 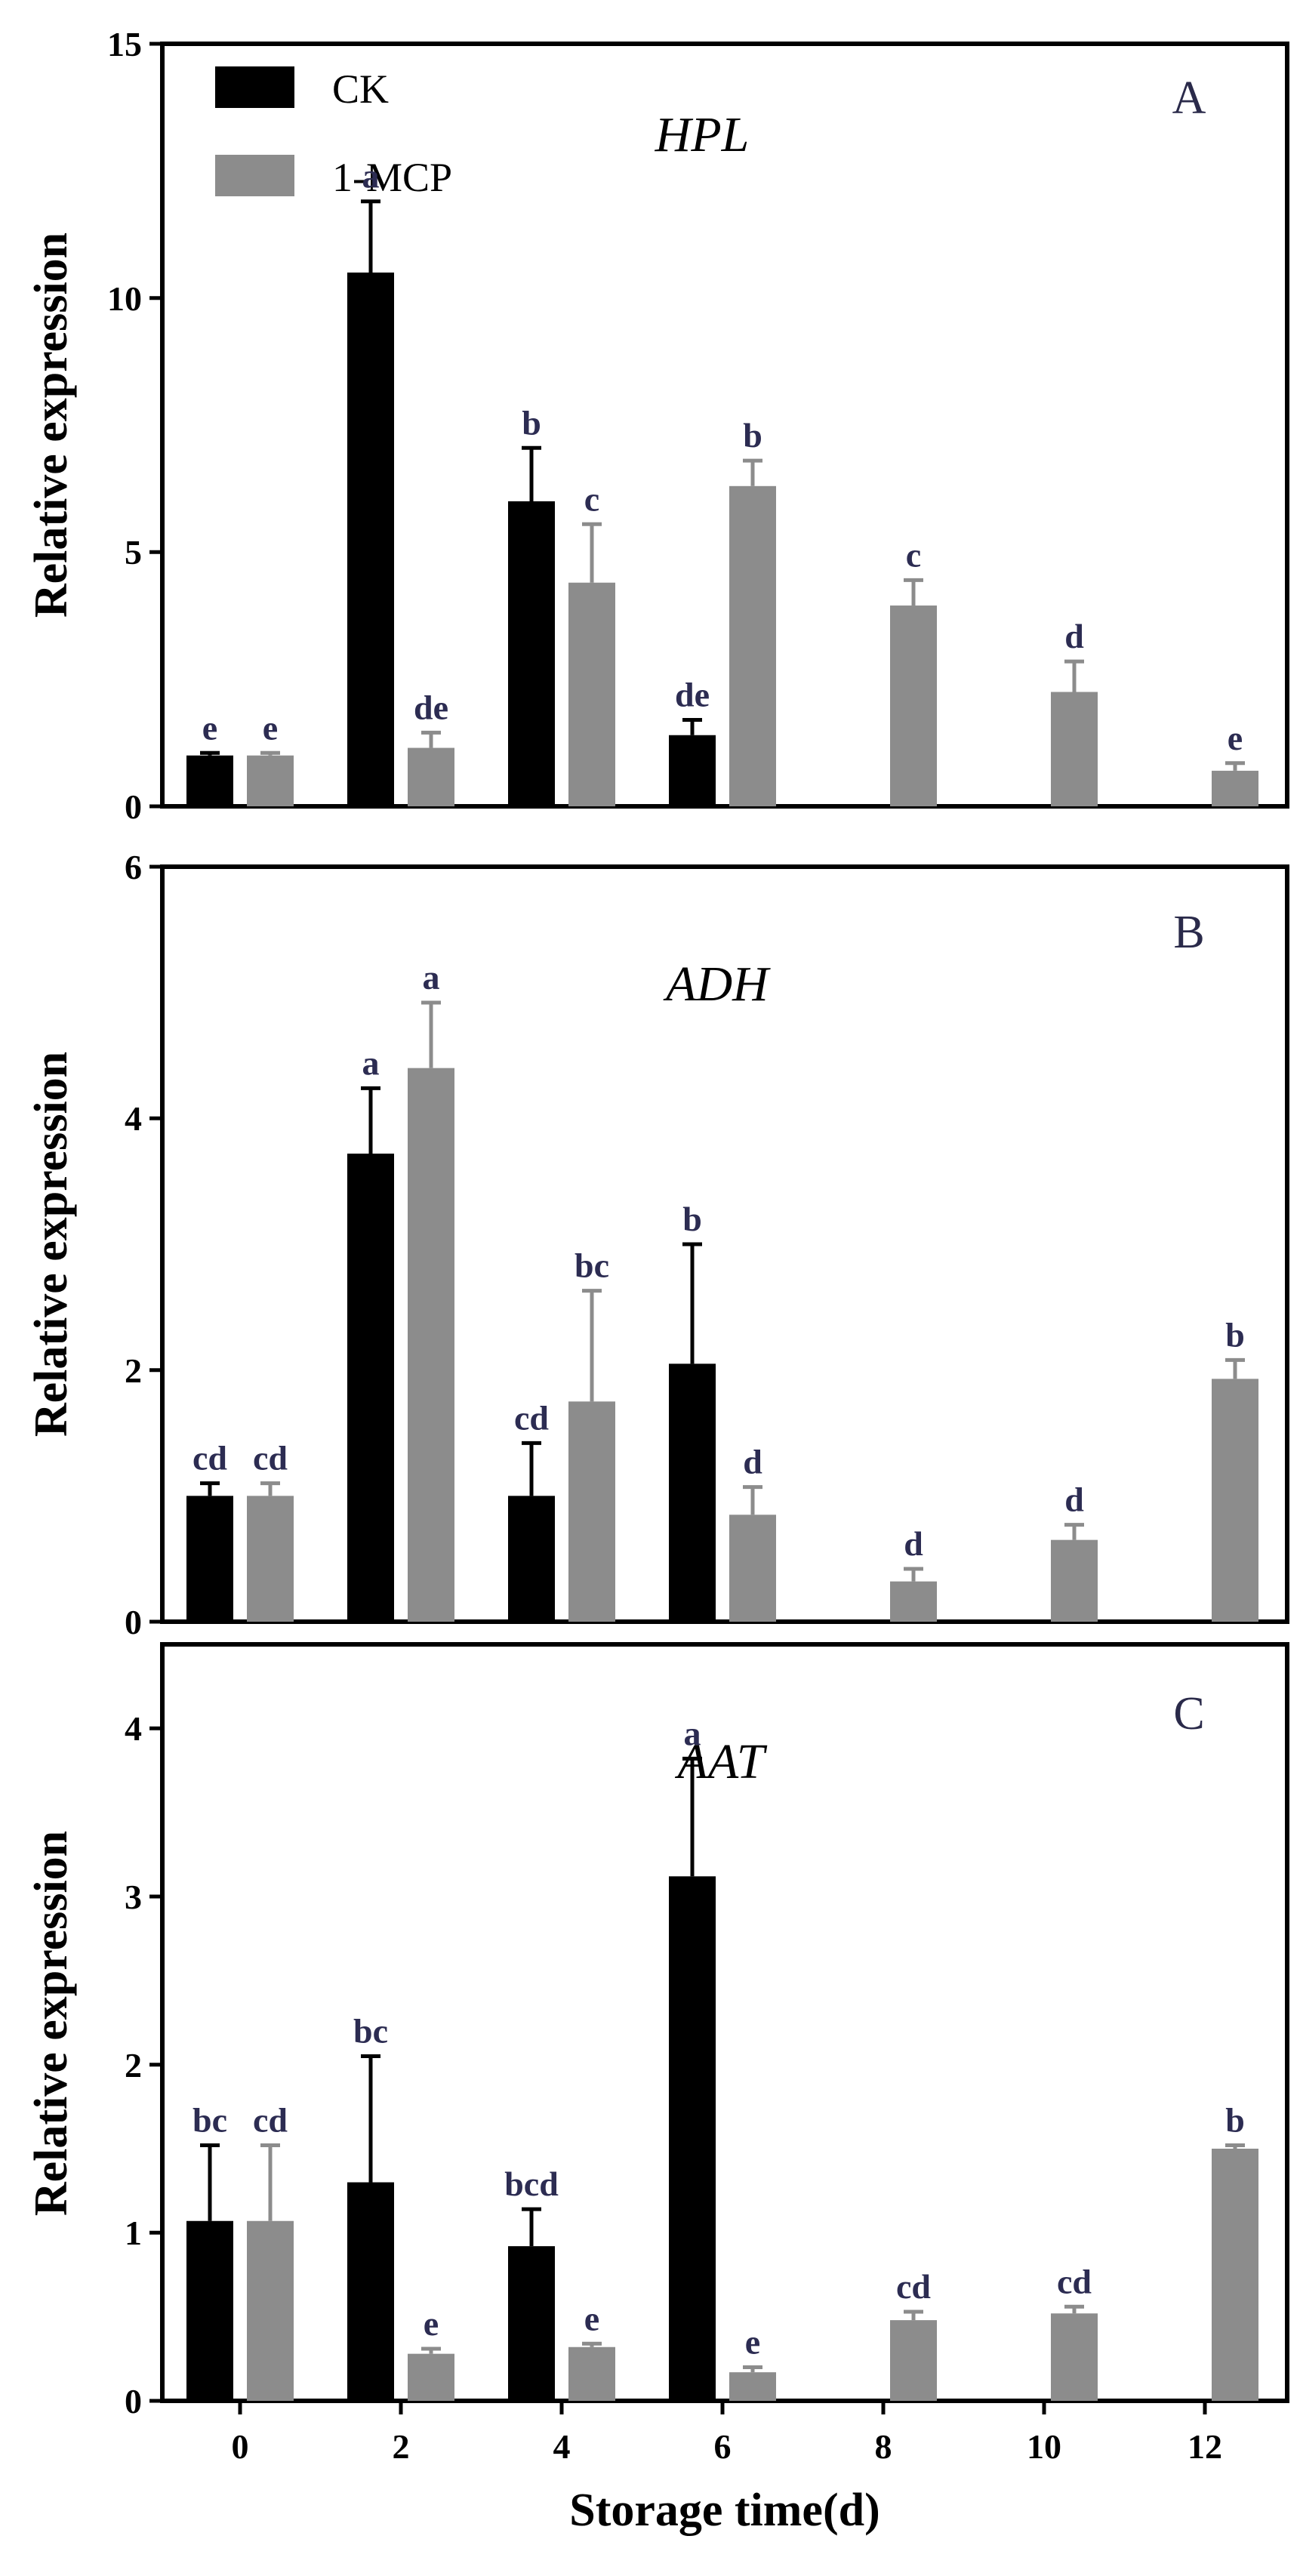 I want to click on sig-letter-c-ck-4: bcd, so click(x=531, y=2184).